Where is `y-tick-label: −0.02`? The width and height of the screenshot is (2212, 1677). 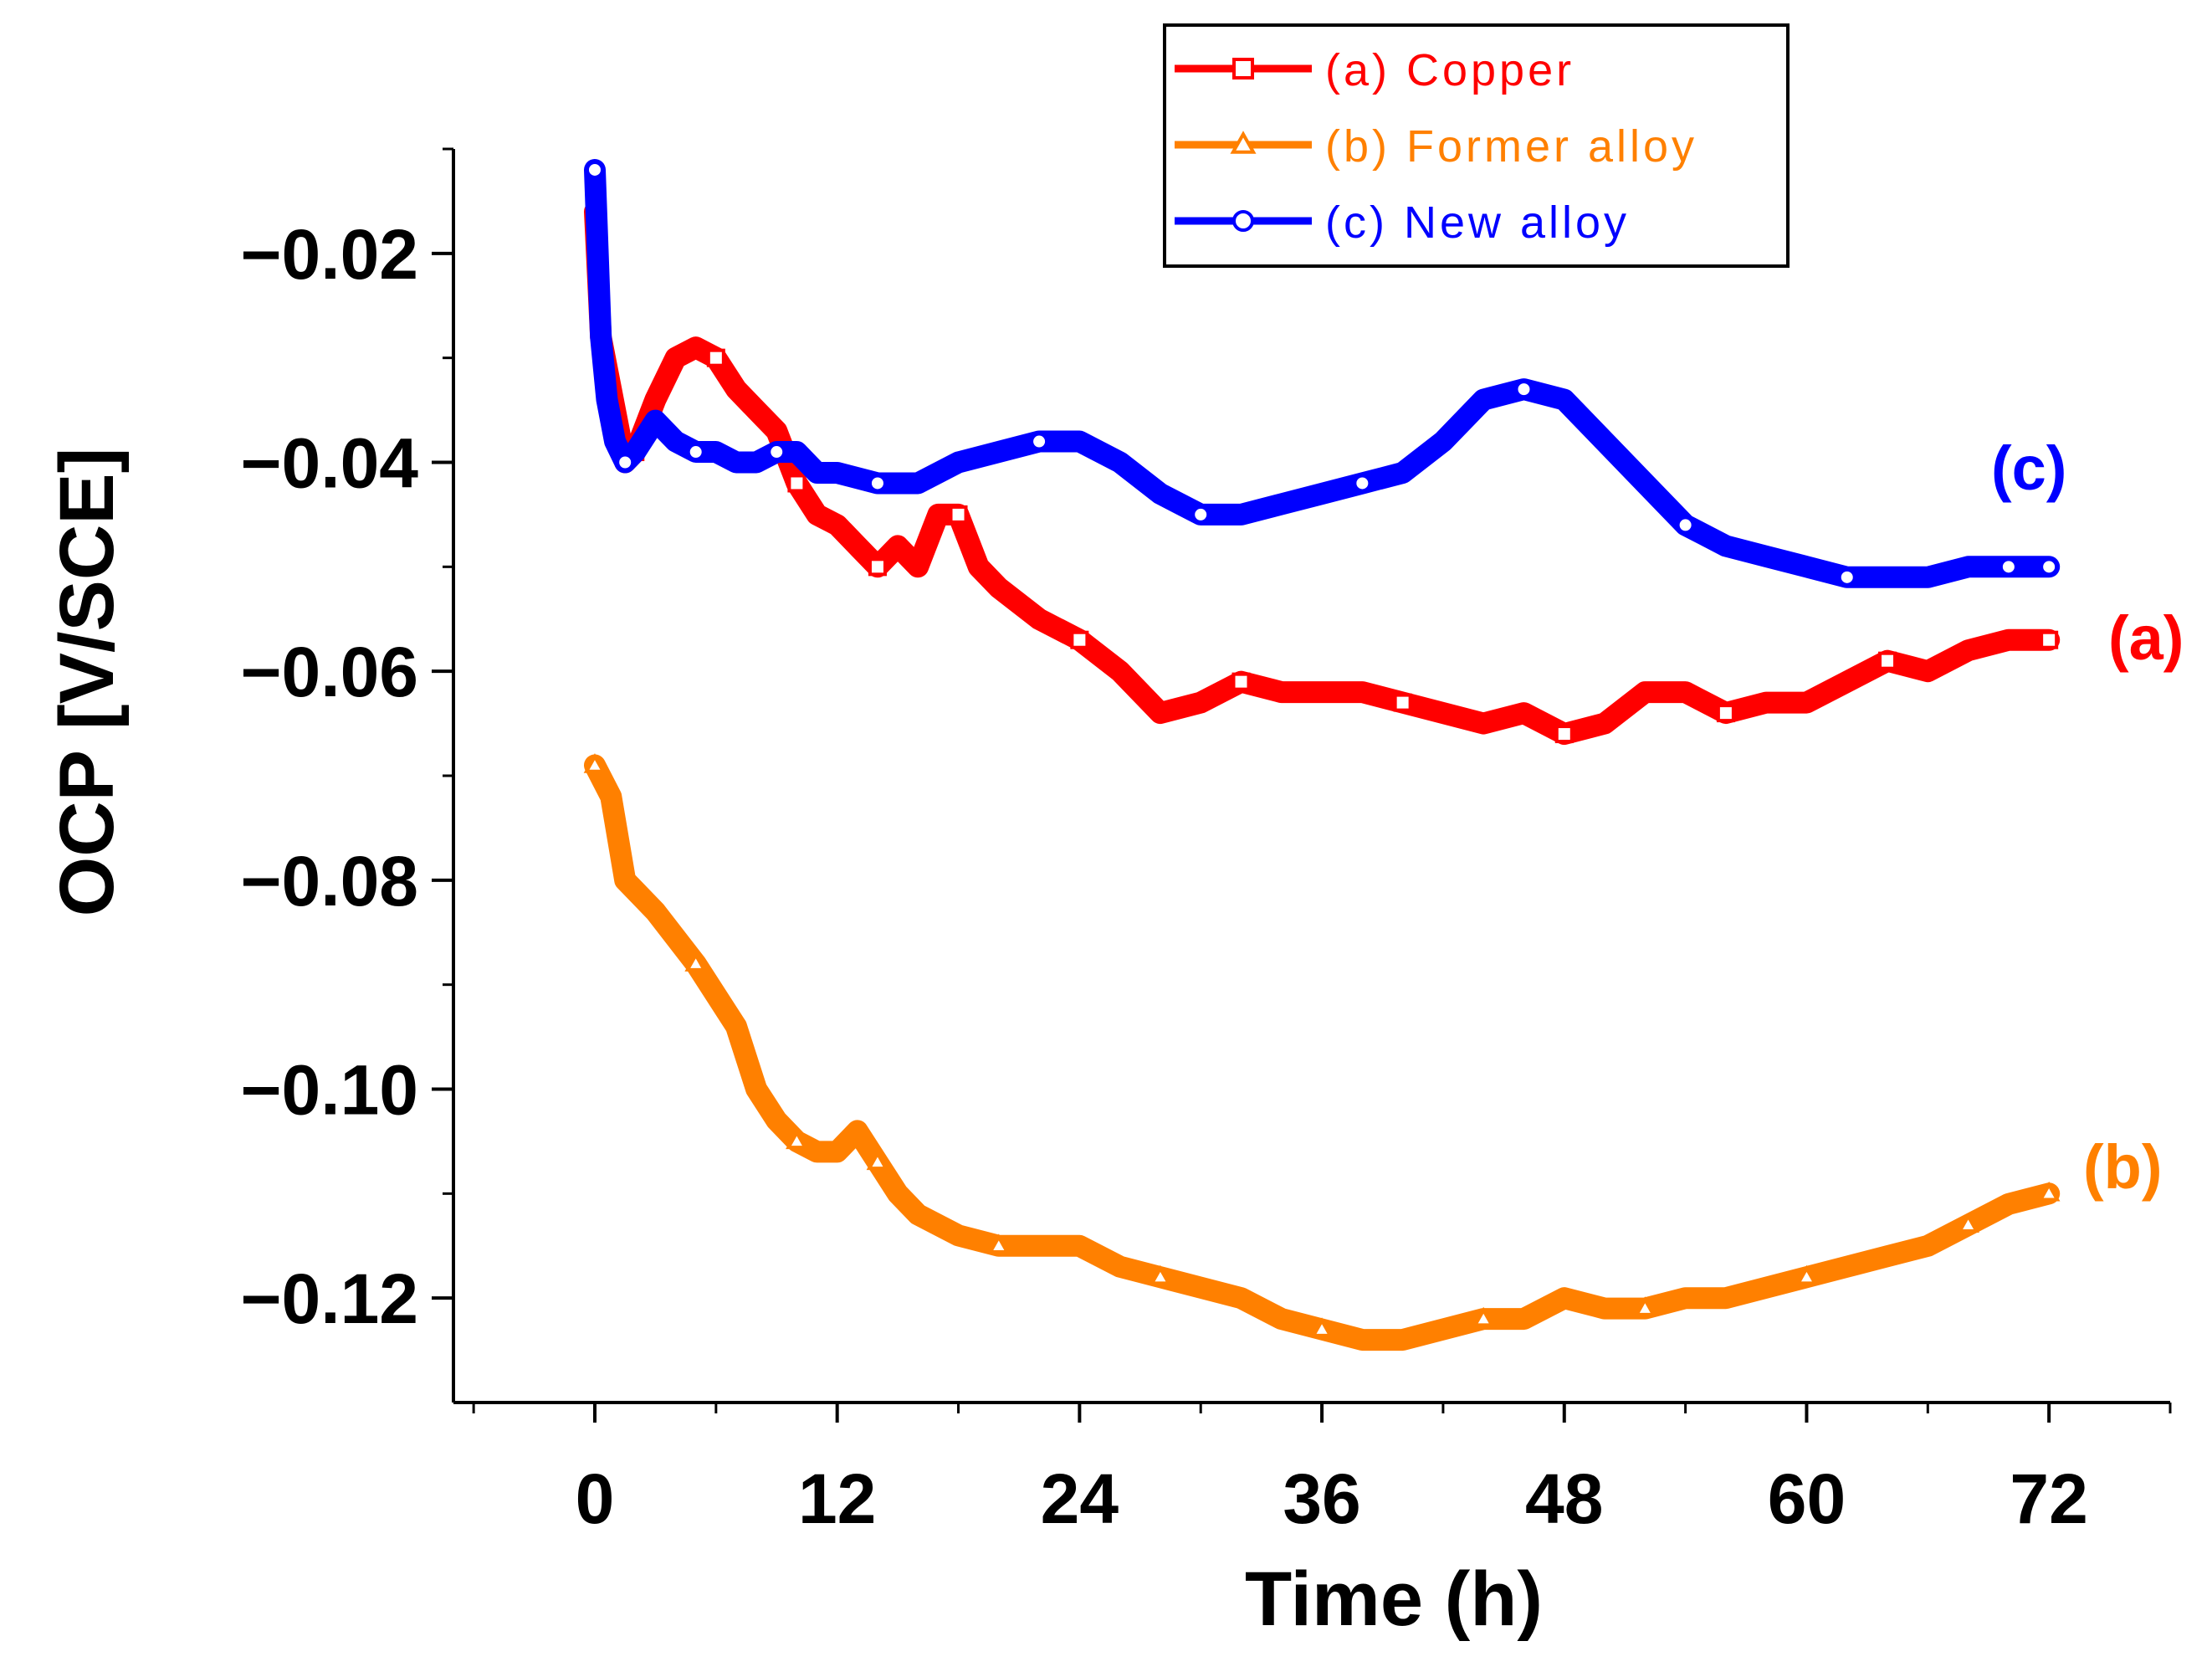 y-tick-label: −0.02 is located at coordinates (329, 254).